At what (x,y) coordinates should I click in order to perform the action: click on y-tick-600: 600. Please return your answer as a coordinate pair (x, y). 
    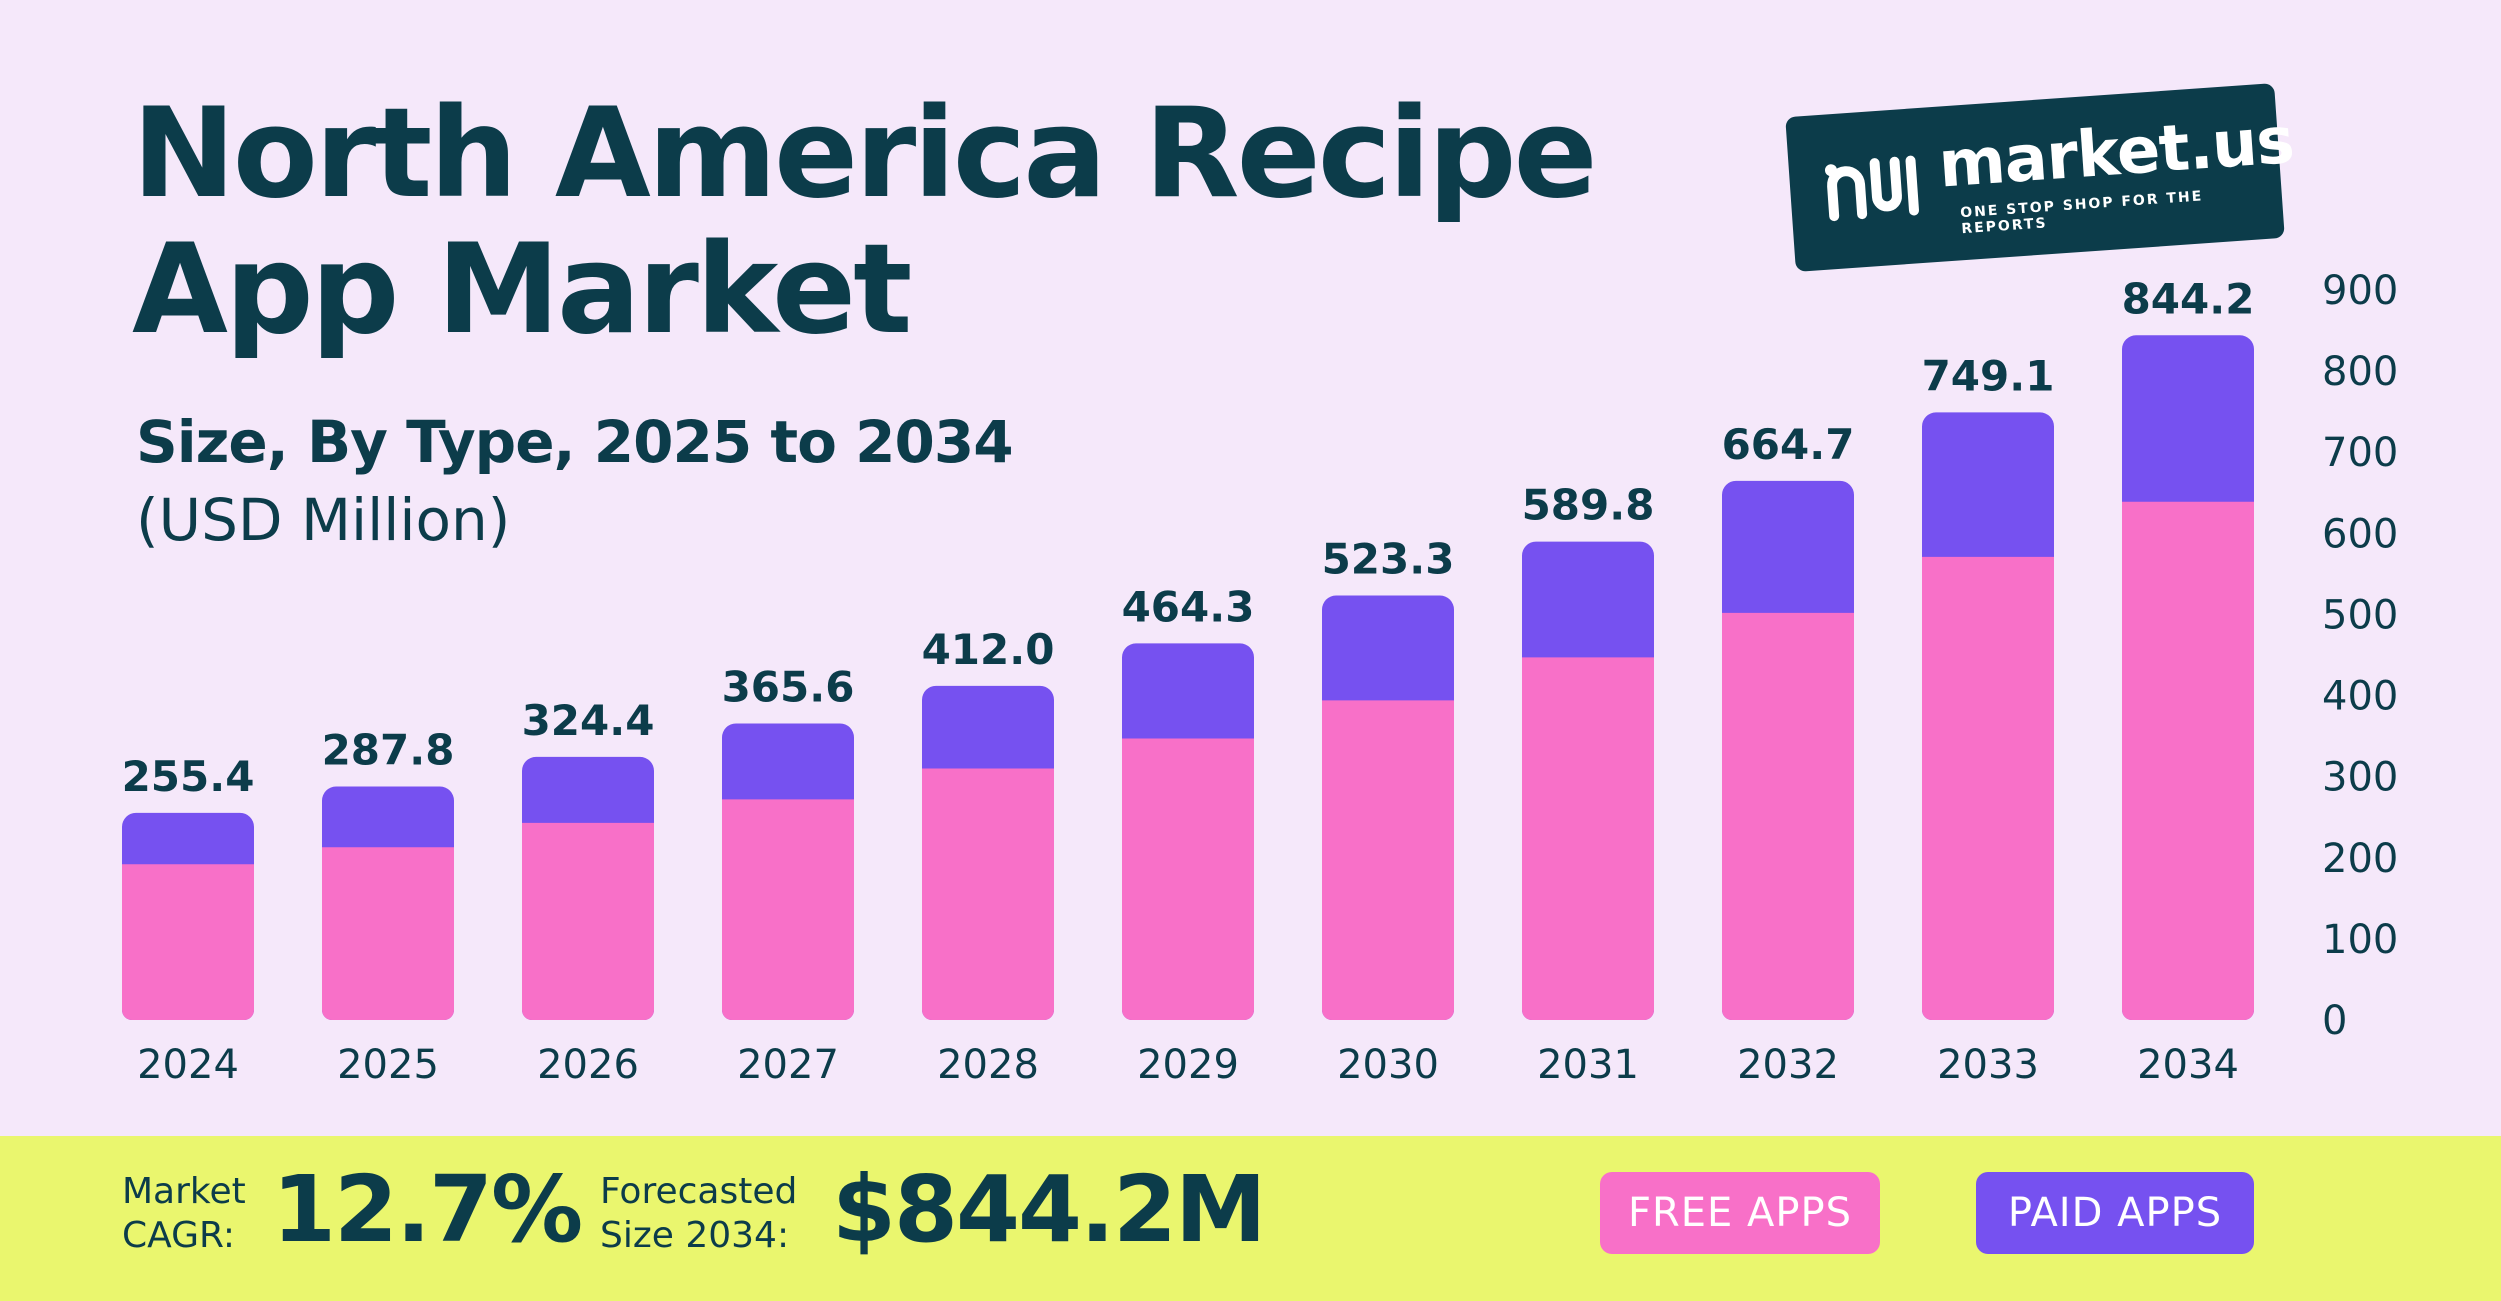
    Looking at the image, I should click on (2360, 534).